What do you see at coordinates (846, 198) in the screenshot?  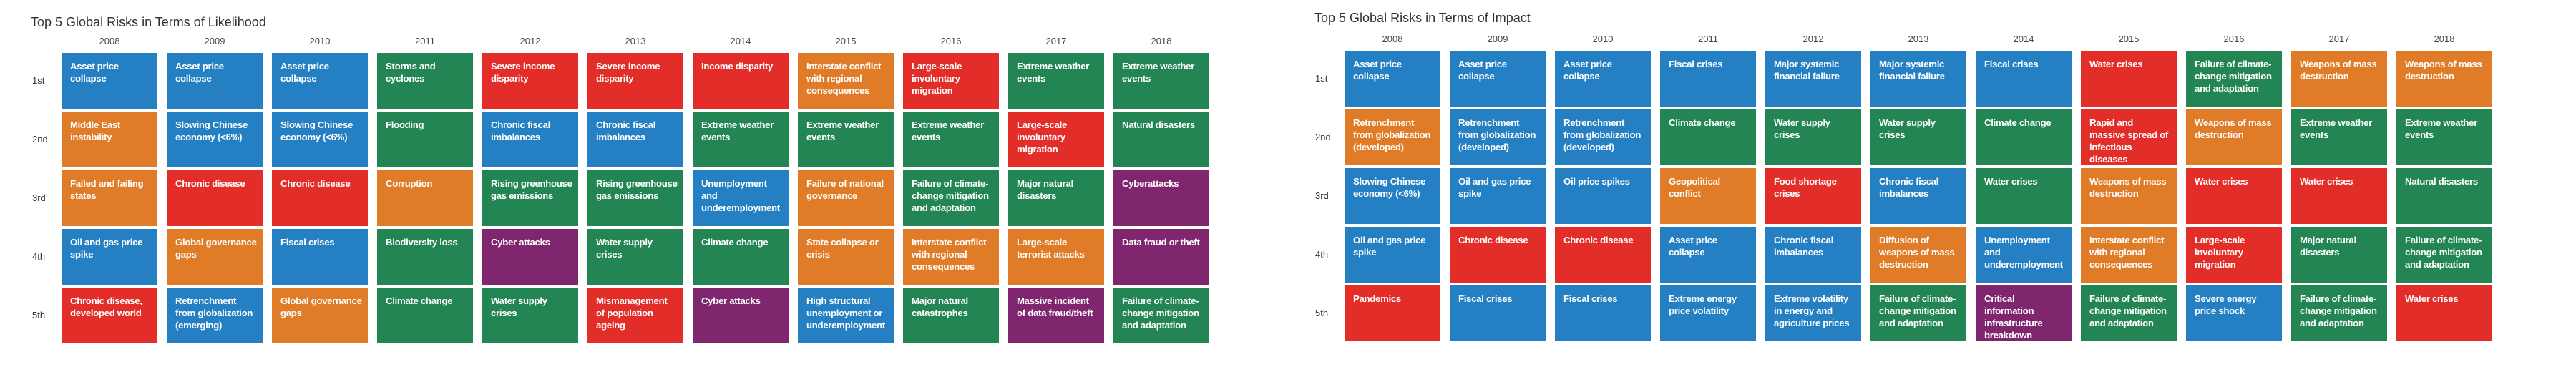 I see `likelihood-risk-cell: Failure of national governance` at bounding box center [846, 198].